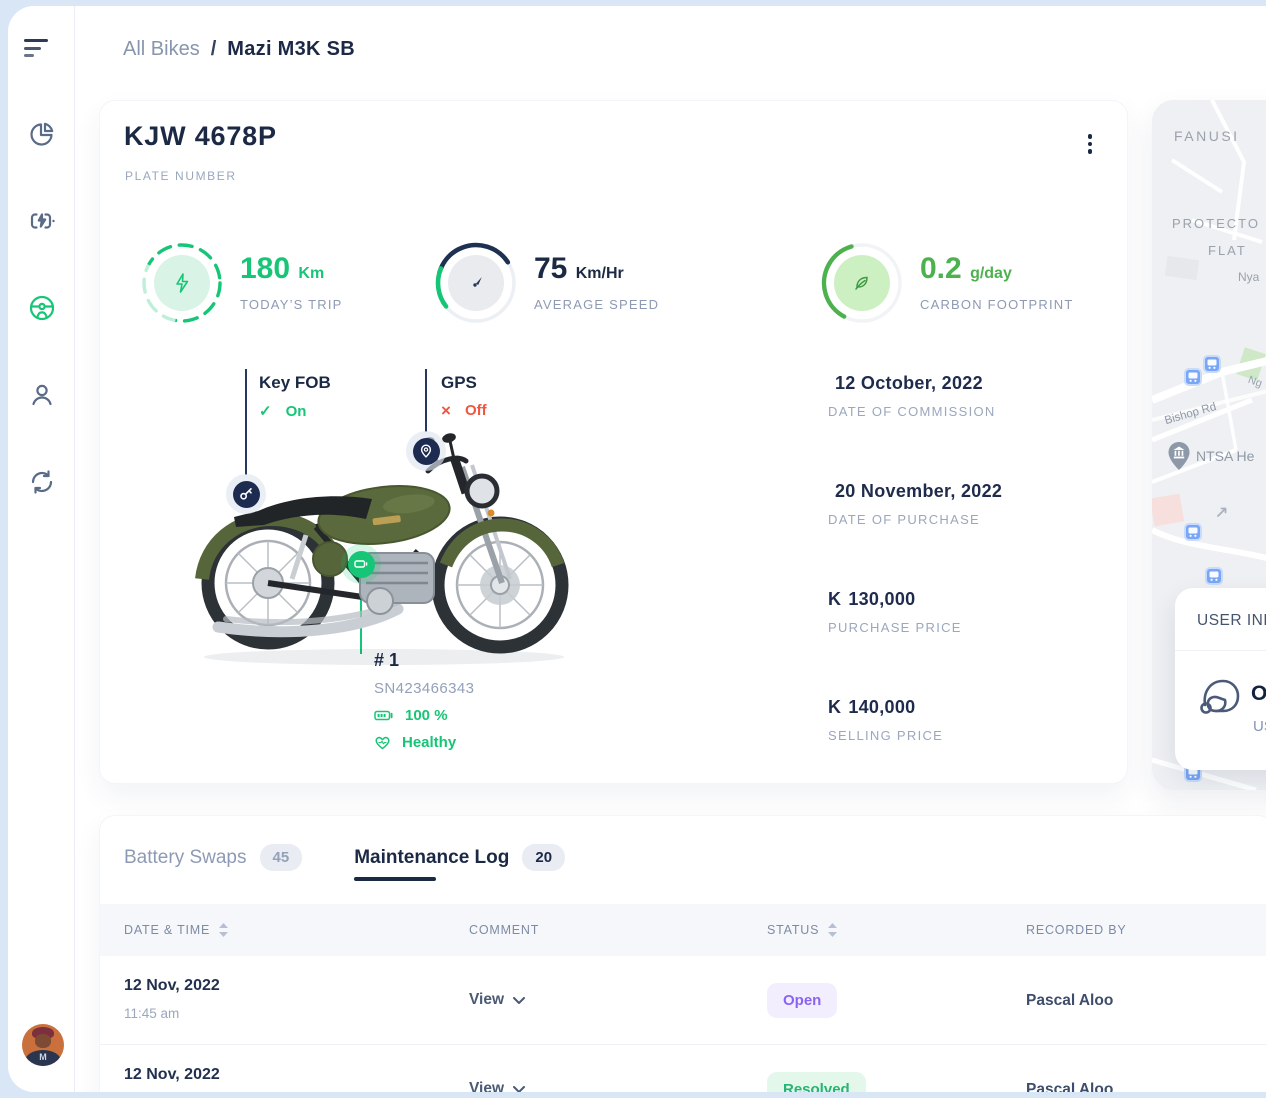  I want to click on stat-average-speed: 75 Km/Hr AVERAGE SPEED, so click(546, 283).